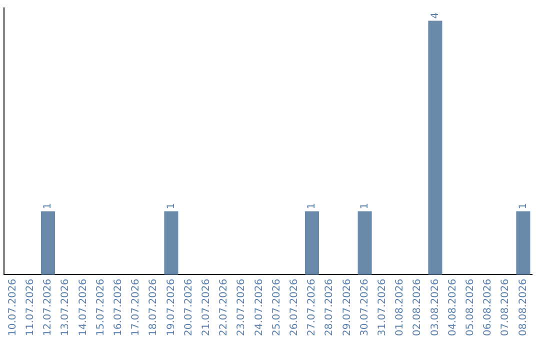 This screenshot has width=540, height=340. Describe the element at coordinates (294, 307) in the screenshot. I see `x-tick-label: 26.07.2026` at that location.